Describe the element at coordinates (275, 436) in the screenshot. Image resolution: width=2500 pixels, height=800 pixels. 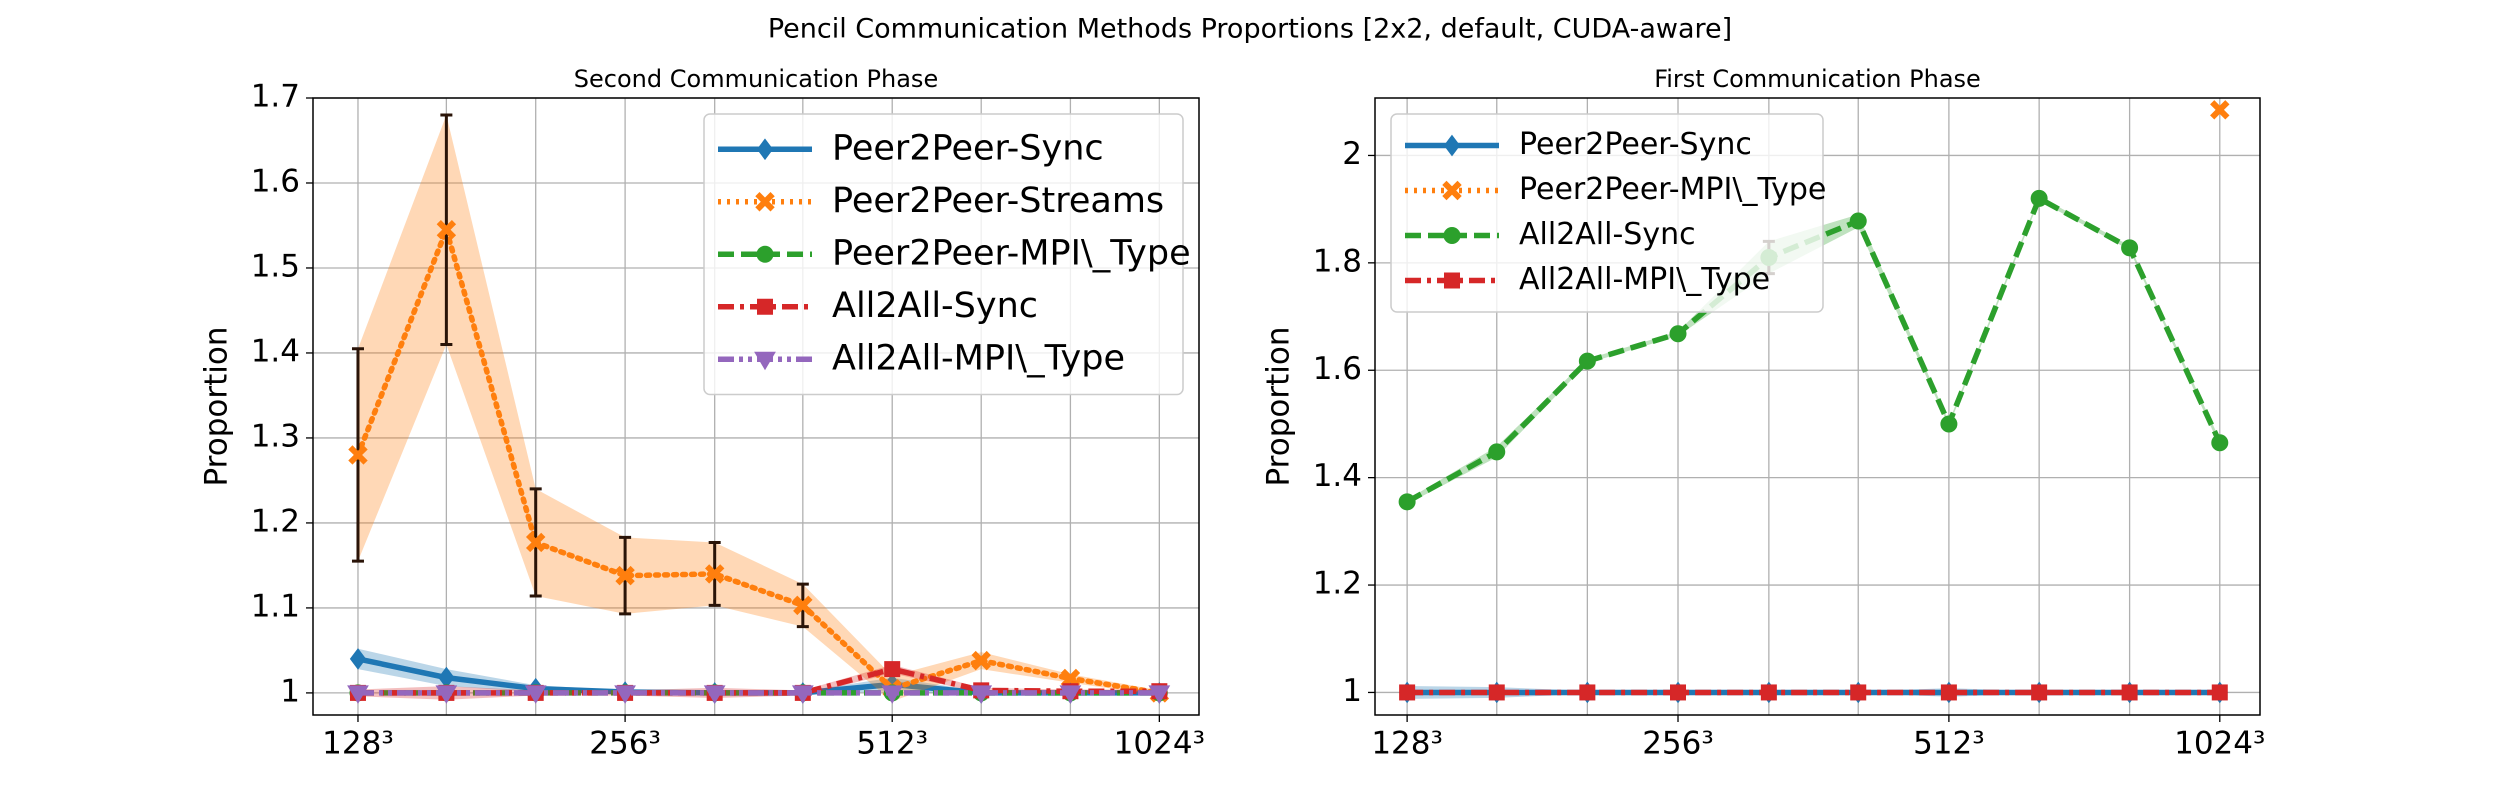
I see `y-tick-label: 1.3` at that location.